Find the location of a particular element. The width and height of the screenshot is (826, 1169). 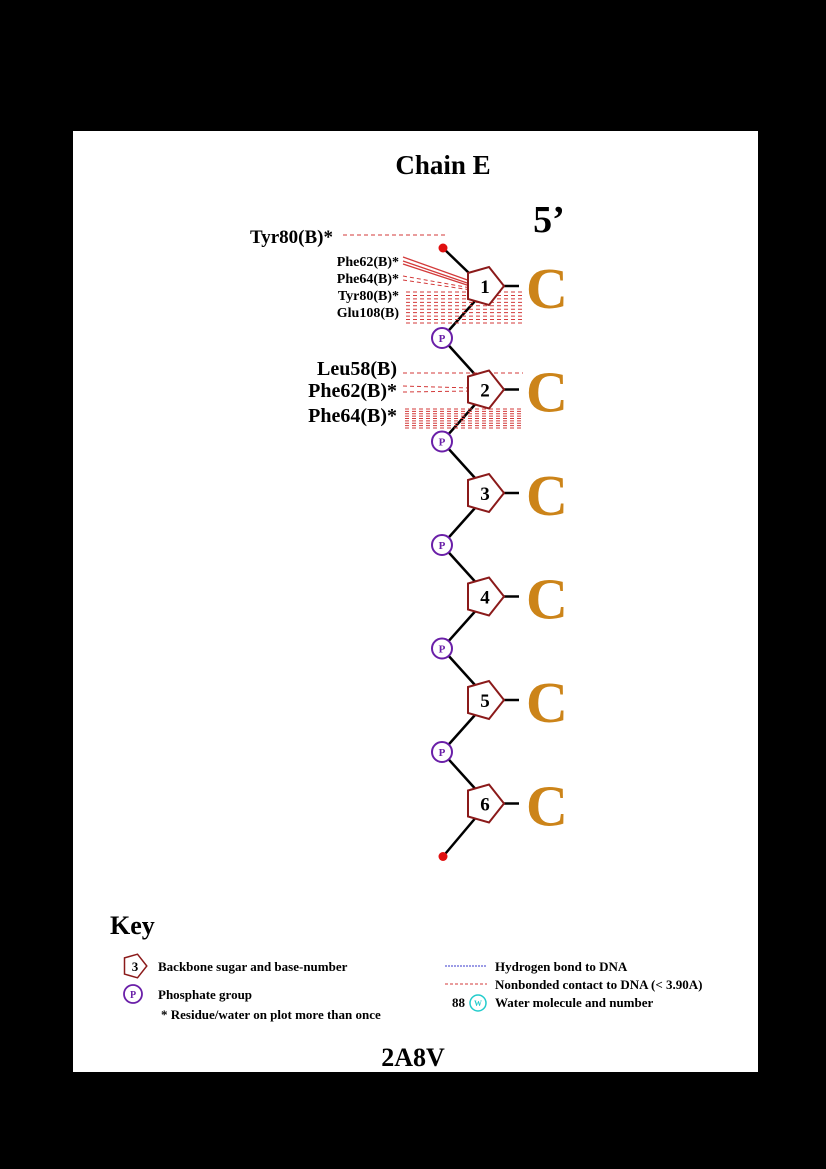

key-phosphate-letter: P is located at coordinates (133, 995).